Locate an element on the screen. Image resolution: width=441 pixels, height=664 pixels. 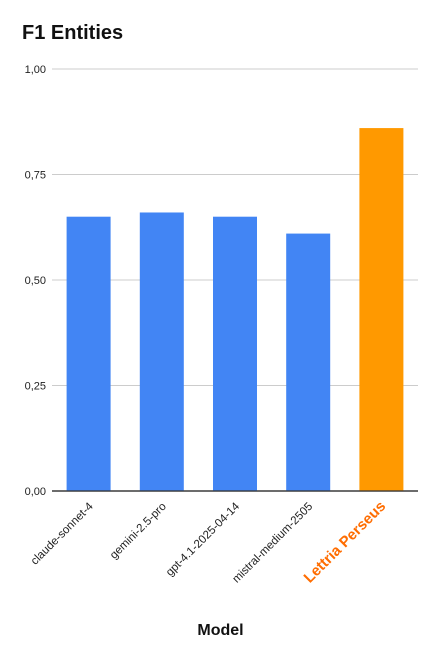
y-tick-label: 0,50 is located at coordinates (35, 281).